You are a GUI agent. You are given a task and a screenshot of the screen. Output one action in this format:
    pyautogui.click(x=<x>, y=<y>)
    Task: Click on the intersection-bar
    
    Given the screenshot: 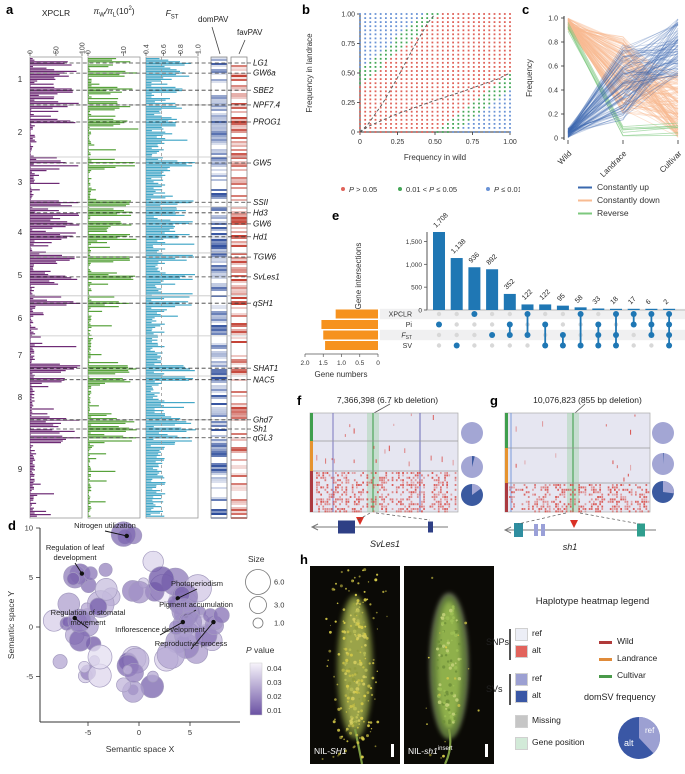 What is the action you would take?
    pyautogui.click(x=545, y=307)
    